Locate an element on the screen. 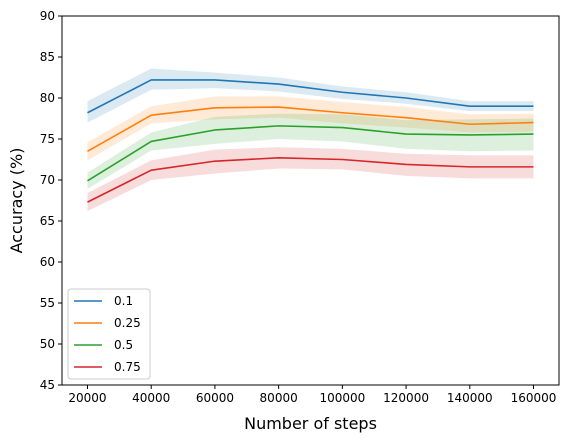 This screenshot has width=571, height=443. x-axis-label: Number of steps is located at coordinates (310, 423).